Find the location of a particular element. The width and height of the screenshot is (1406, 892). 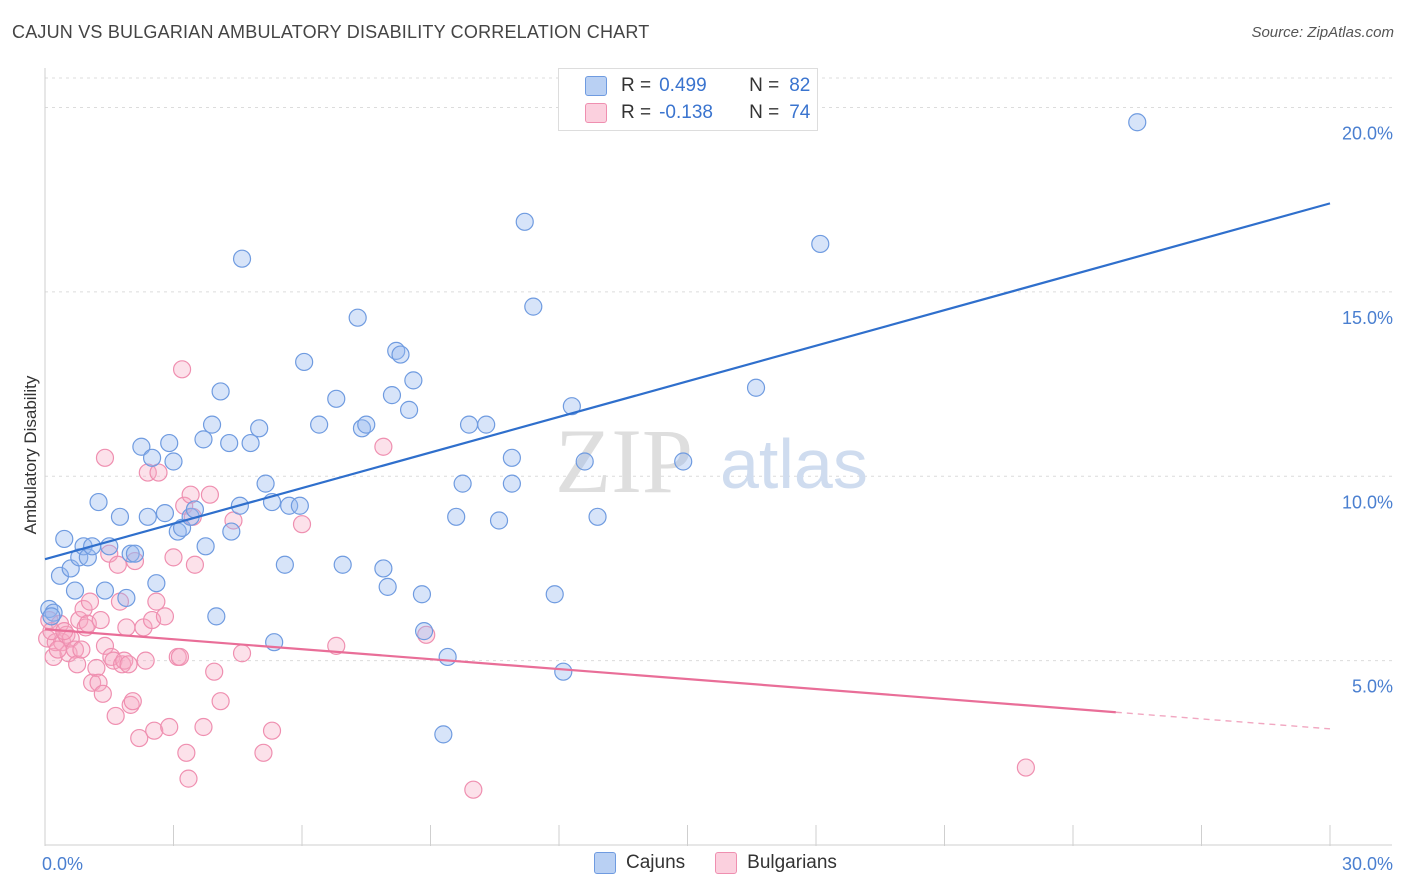

bulgarians-swatch-icon is located at coordinates (596, 113).